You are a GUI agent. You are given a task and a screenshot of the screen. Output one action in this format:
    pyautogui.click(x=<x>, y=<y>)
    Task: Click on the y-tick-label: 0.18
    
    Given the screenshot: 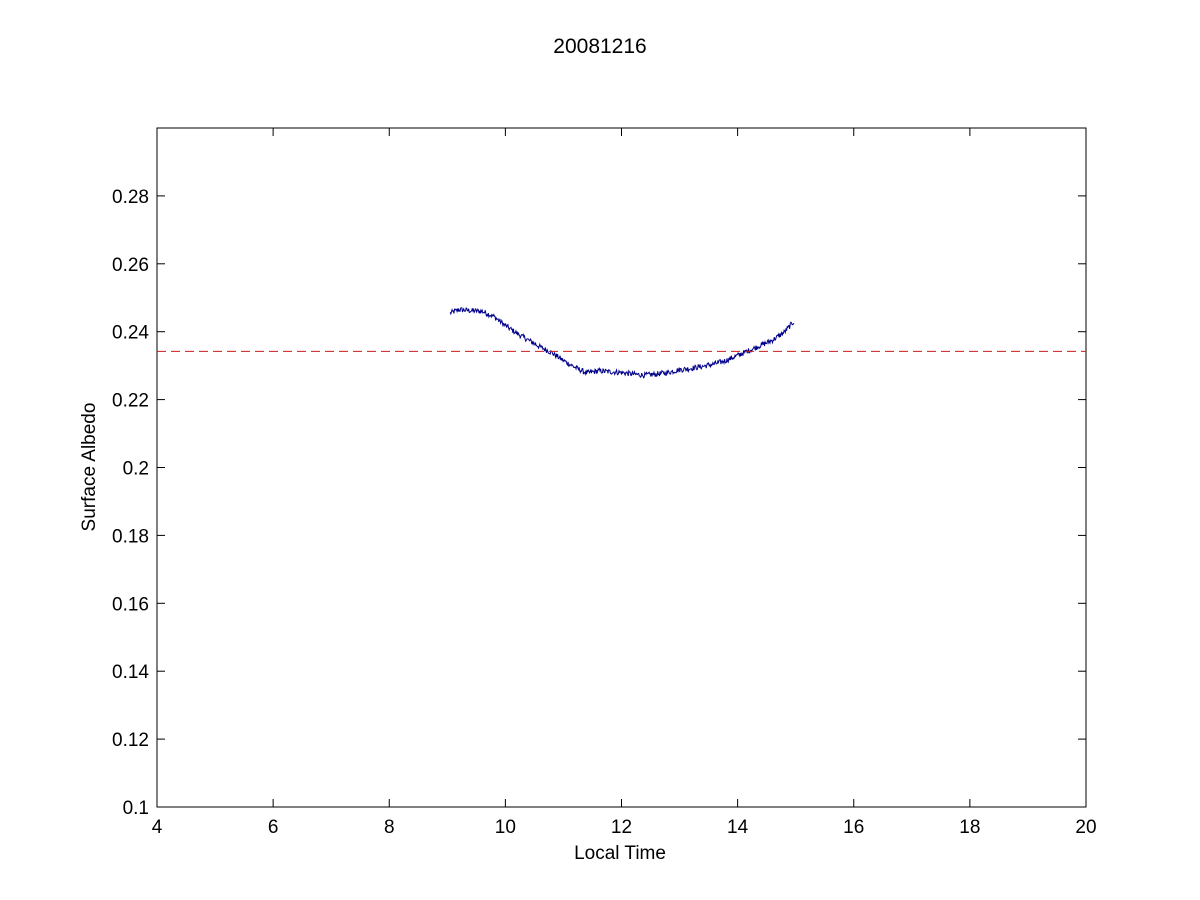 What is the action you would take?
    pyautogui.click(x=130, y=536)
    